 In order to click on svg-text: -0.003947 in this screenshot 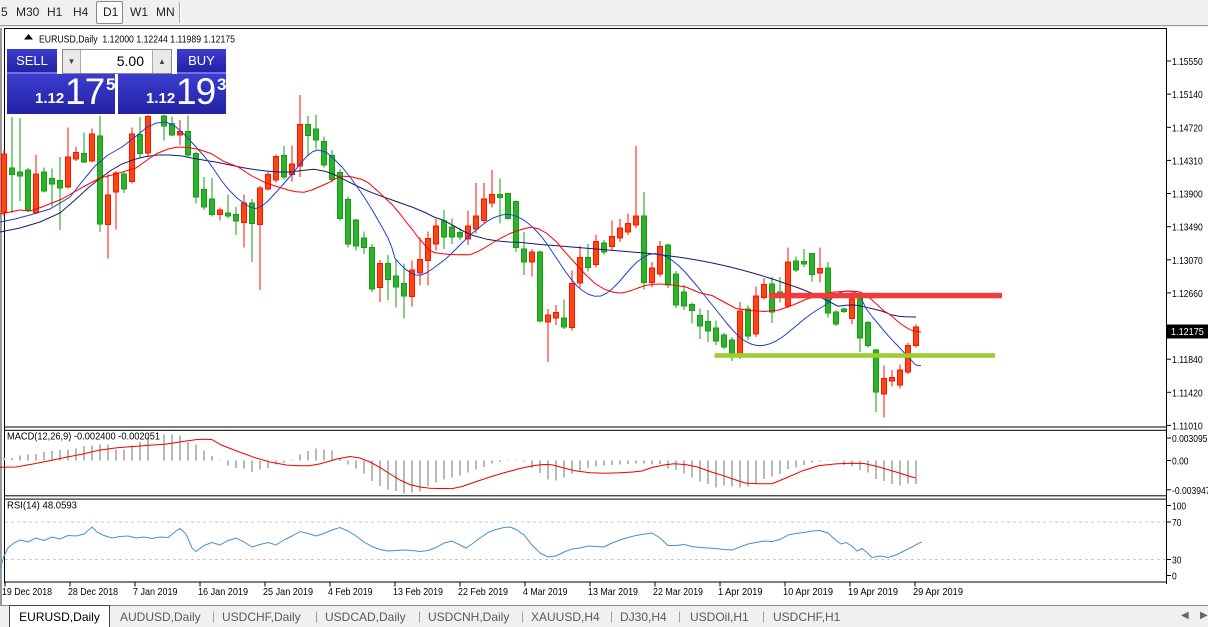, I will do `click(1190, 491)`.